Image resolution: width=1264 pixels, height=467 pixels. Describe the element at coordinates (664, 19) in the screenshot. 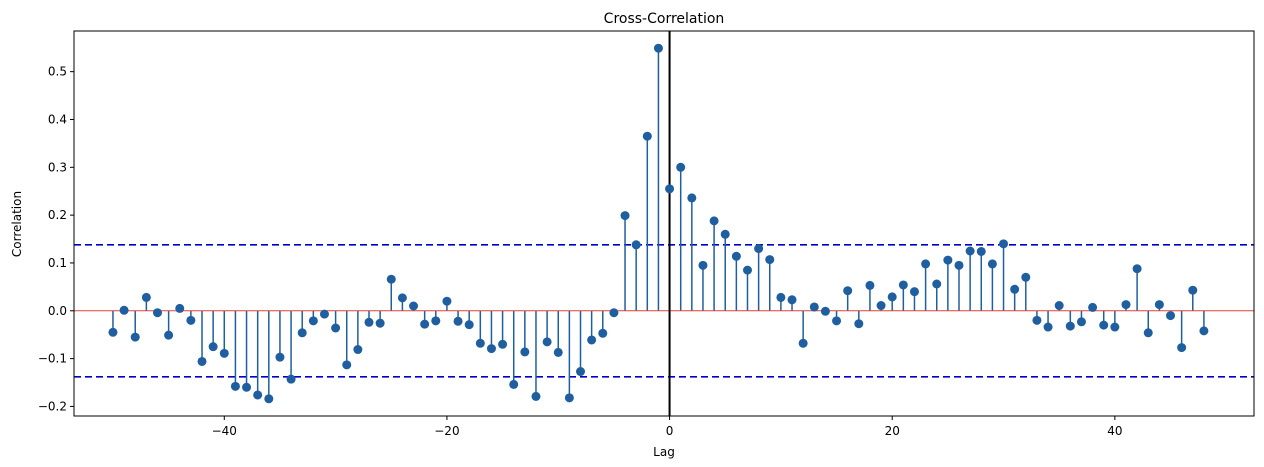

I see `chart-title: Cross-Correlation` at that location.